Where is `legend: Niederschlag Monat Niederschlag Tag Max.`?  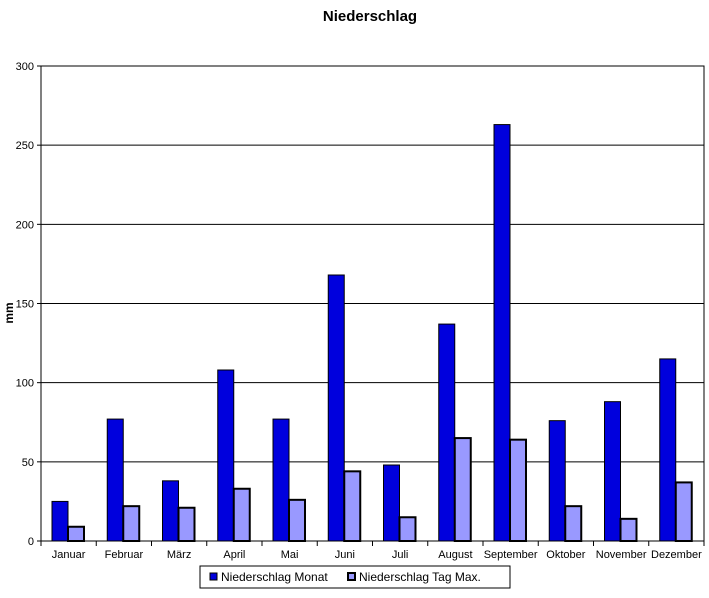
legend: Niederschlag Monat Niederschlag Tag Max. is located at coordinates (355, 577).